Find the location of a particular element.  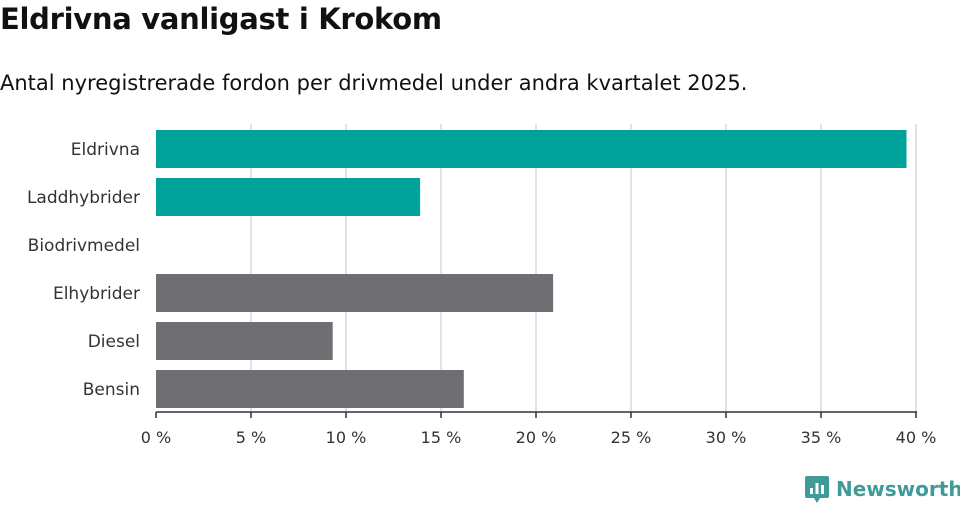

x-tick-label: 0 % is located at coordinates (156, 437).